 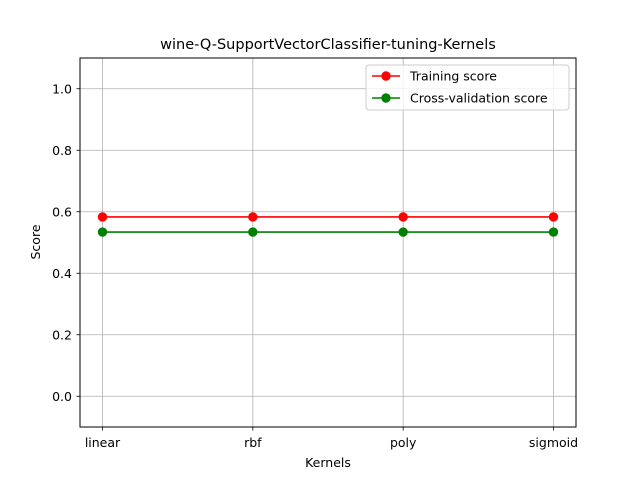 What do you see at coordinates (62, 396) in the screenshot?
I see `y-tick-label: 0.0` at bounding box center [62, 396].